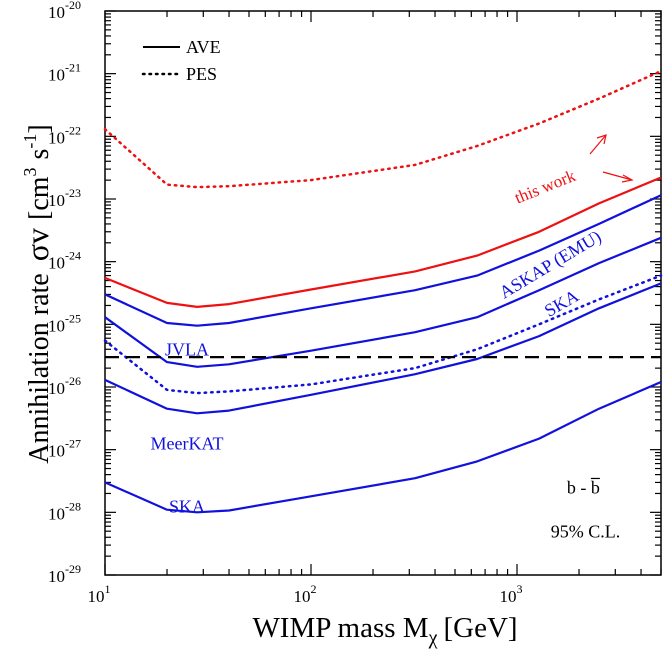 The width and height of the screenshot is (664, 656). Describe the element at coordinates (627, 178) in the screenshot. I see `arrowhead-to-ave` at that location.